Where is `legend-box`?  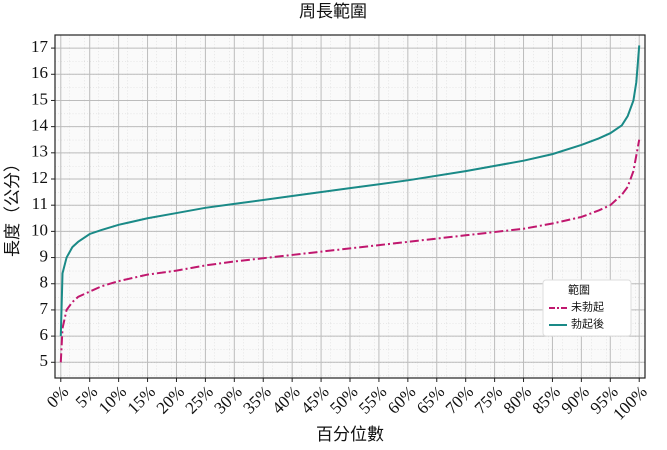
legend-box is located at coordinates (587, 308).